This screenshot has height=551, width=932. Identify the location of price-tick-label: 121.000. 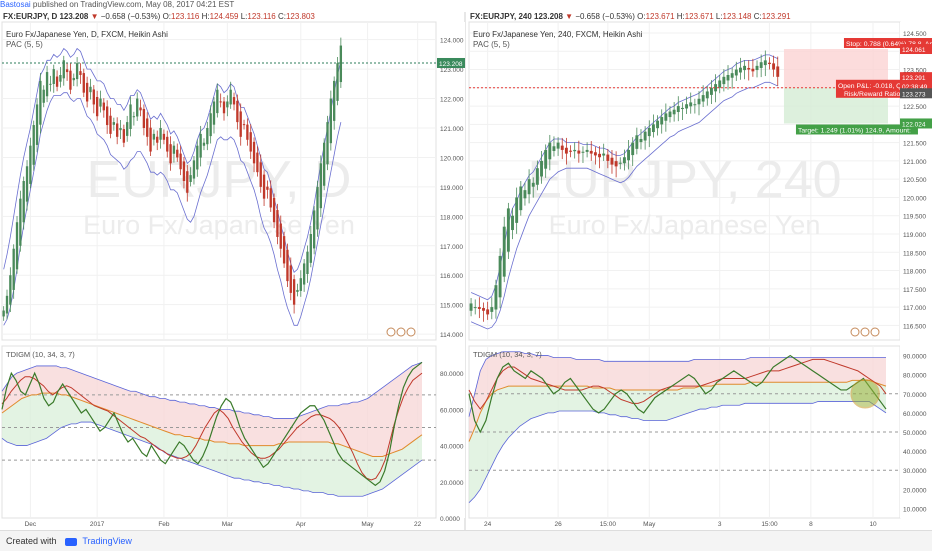
(452, 129).